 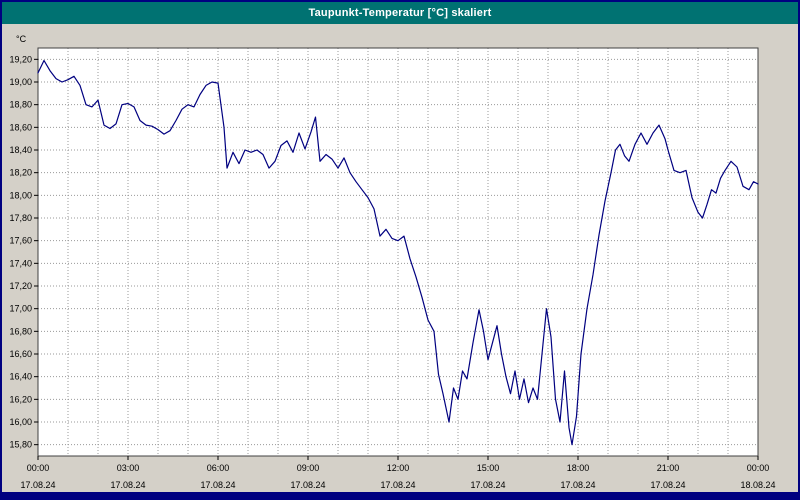 What do you see at coordinates (128, 468) in the screenshot?
I see `svg-text: 03:00` at bounding box center [128, 468].